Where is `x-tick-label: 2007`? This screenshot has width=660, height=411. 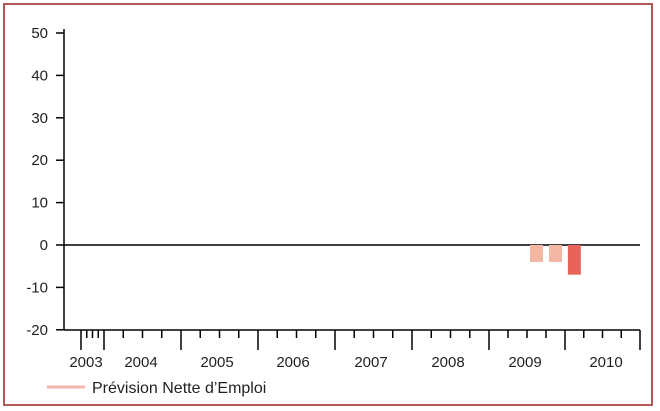 x-tick-label: 2007 is located at coordinates (370, 362).